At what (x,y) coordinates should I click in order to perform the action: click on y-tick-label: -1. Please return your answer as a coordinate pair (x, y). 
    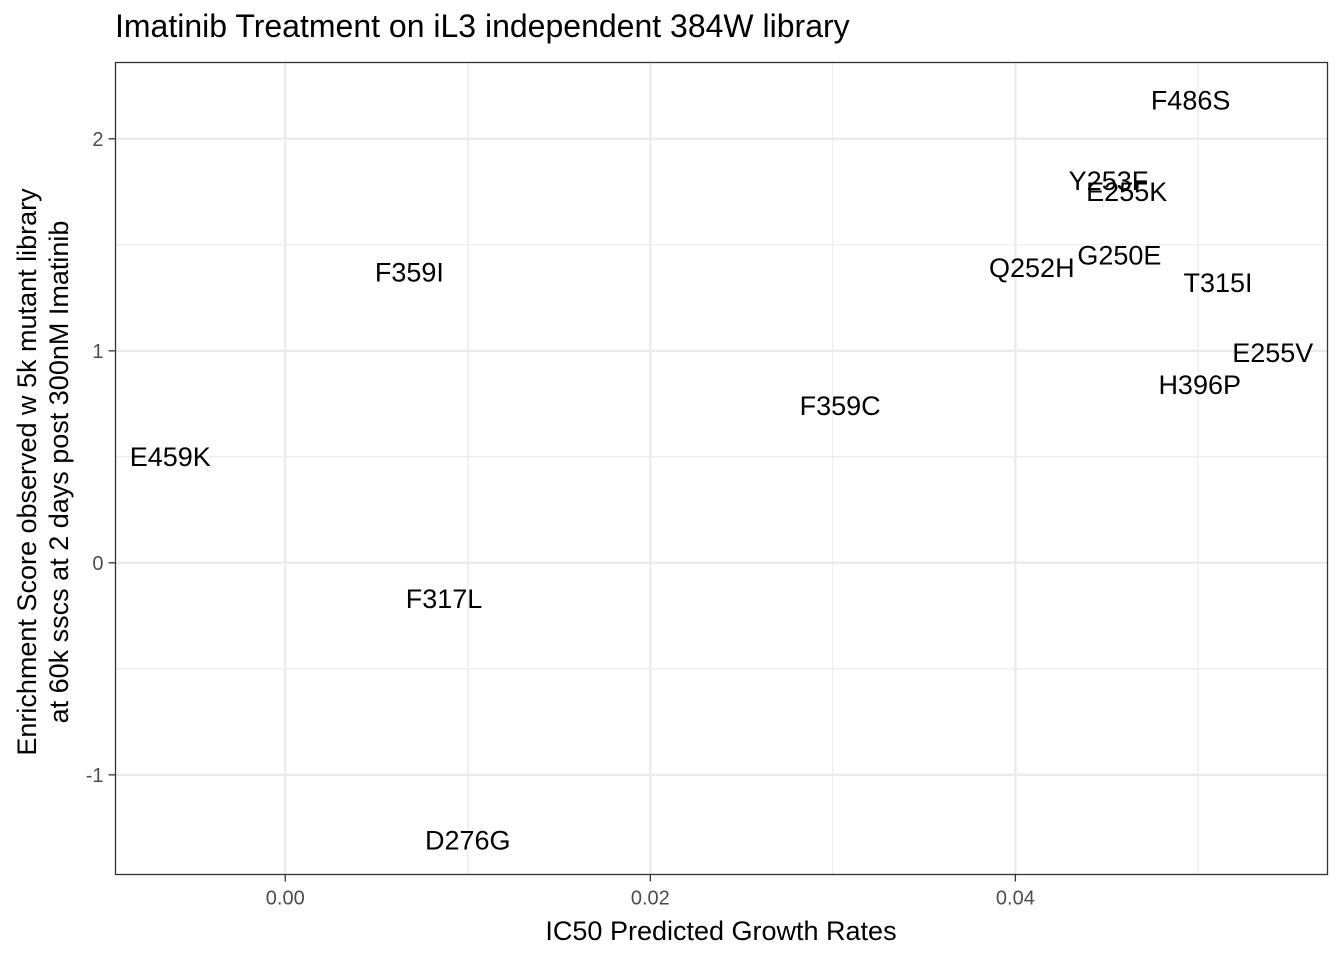
    Looking at the image, I should click on (95, 776).